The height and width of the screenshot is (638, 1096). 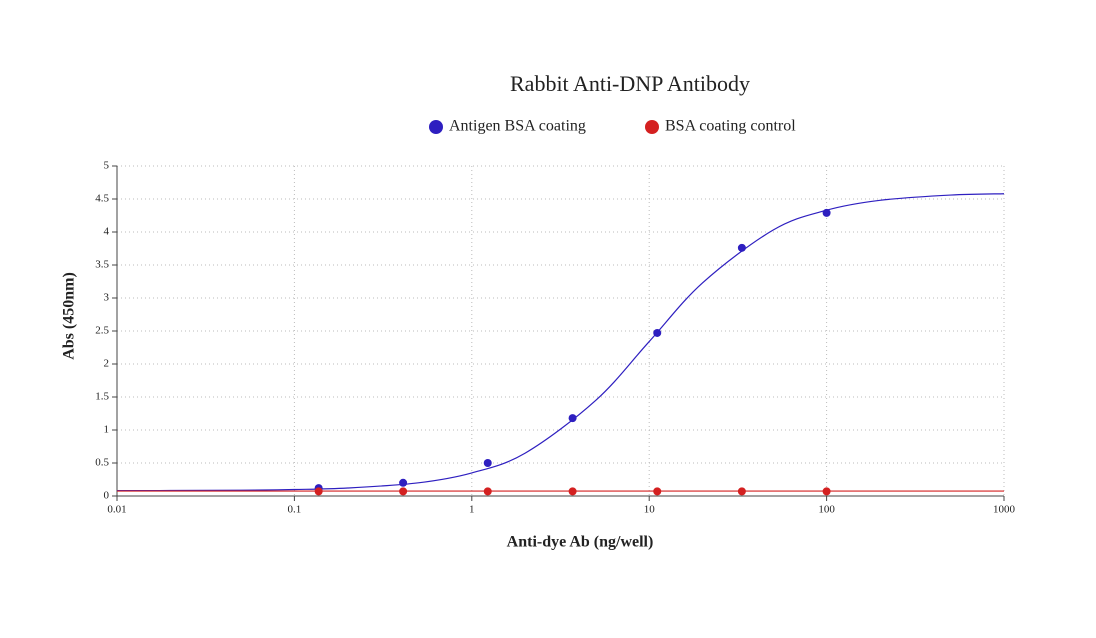 I want to click on x-axis-label: Anti-dye Ab (ng/well), so click(x=580, y=542).